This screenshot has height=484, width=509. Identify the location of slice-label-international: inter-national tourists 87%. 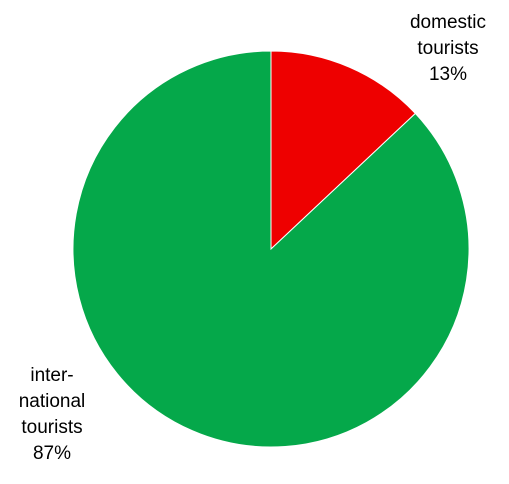
(52, 414).